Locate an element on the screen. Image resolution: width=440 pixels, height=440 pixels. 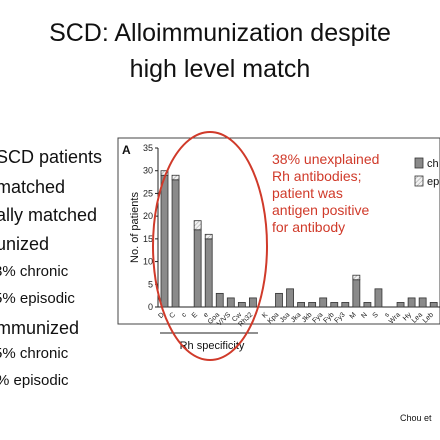
legend-label-chronic: ch is located at coordinates (433, 164).